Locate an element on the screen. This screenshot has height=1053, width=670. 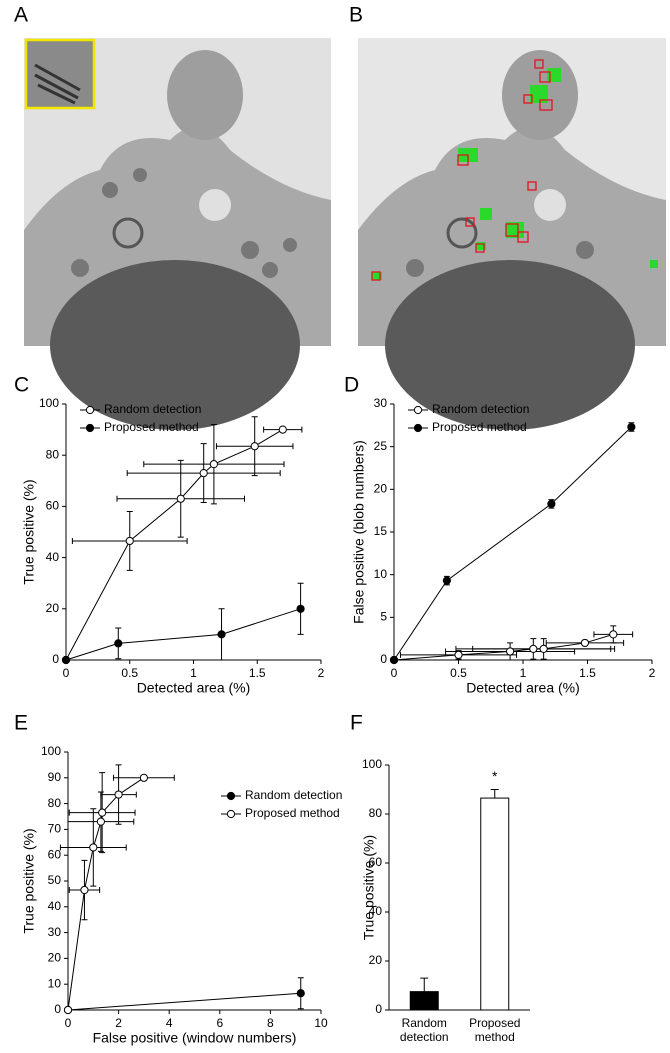
y-tick-label: 15 is located at coordinates (381, 531).